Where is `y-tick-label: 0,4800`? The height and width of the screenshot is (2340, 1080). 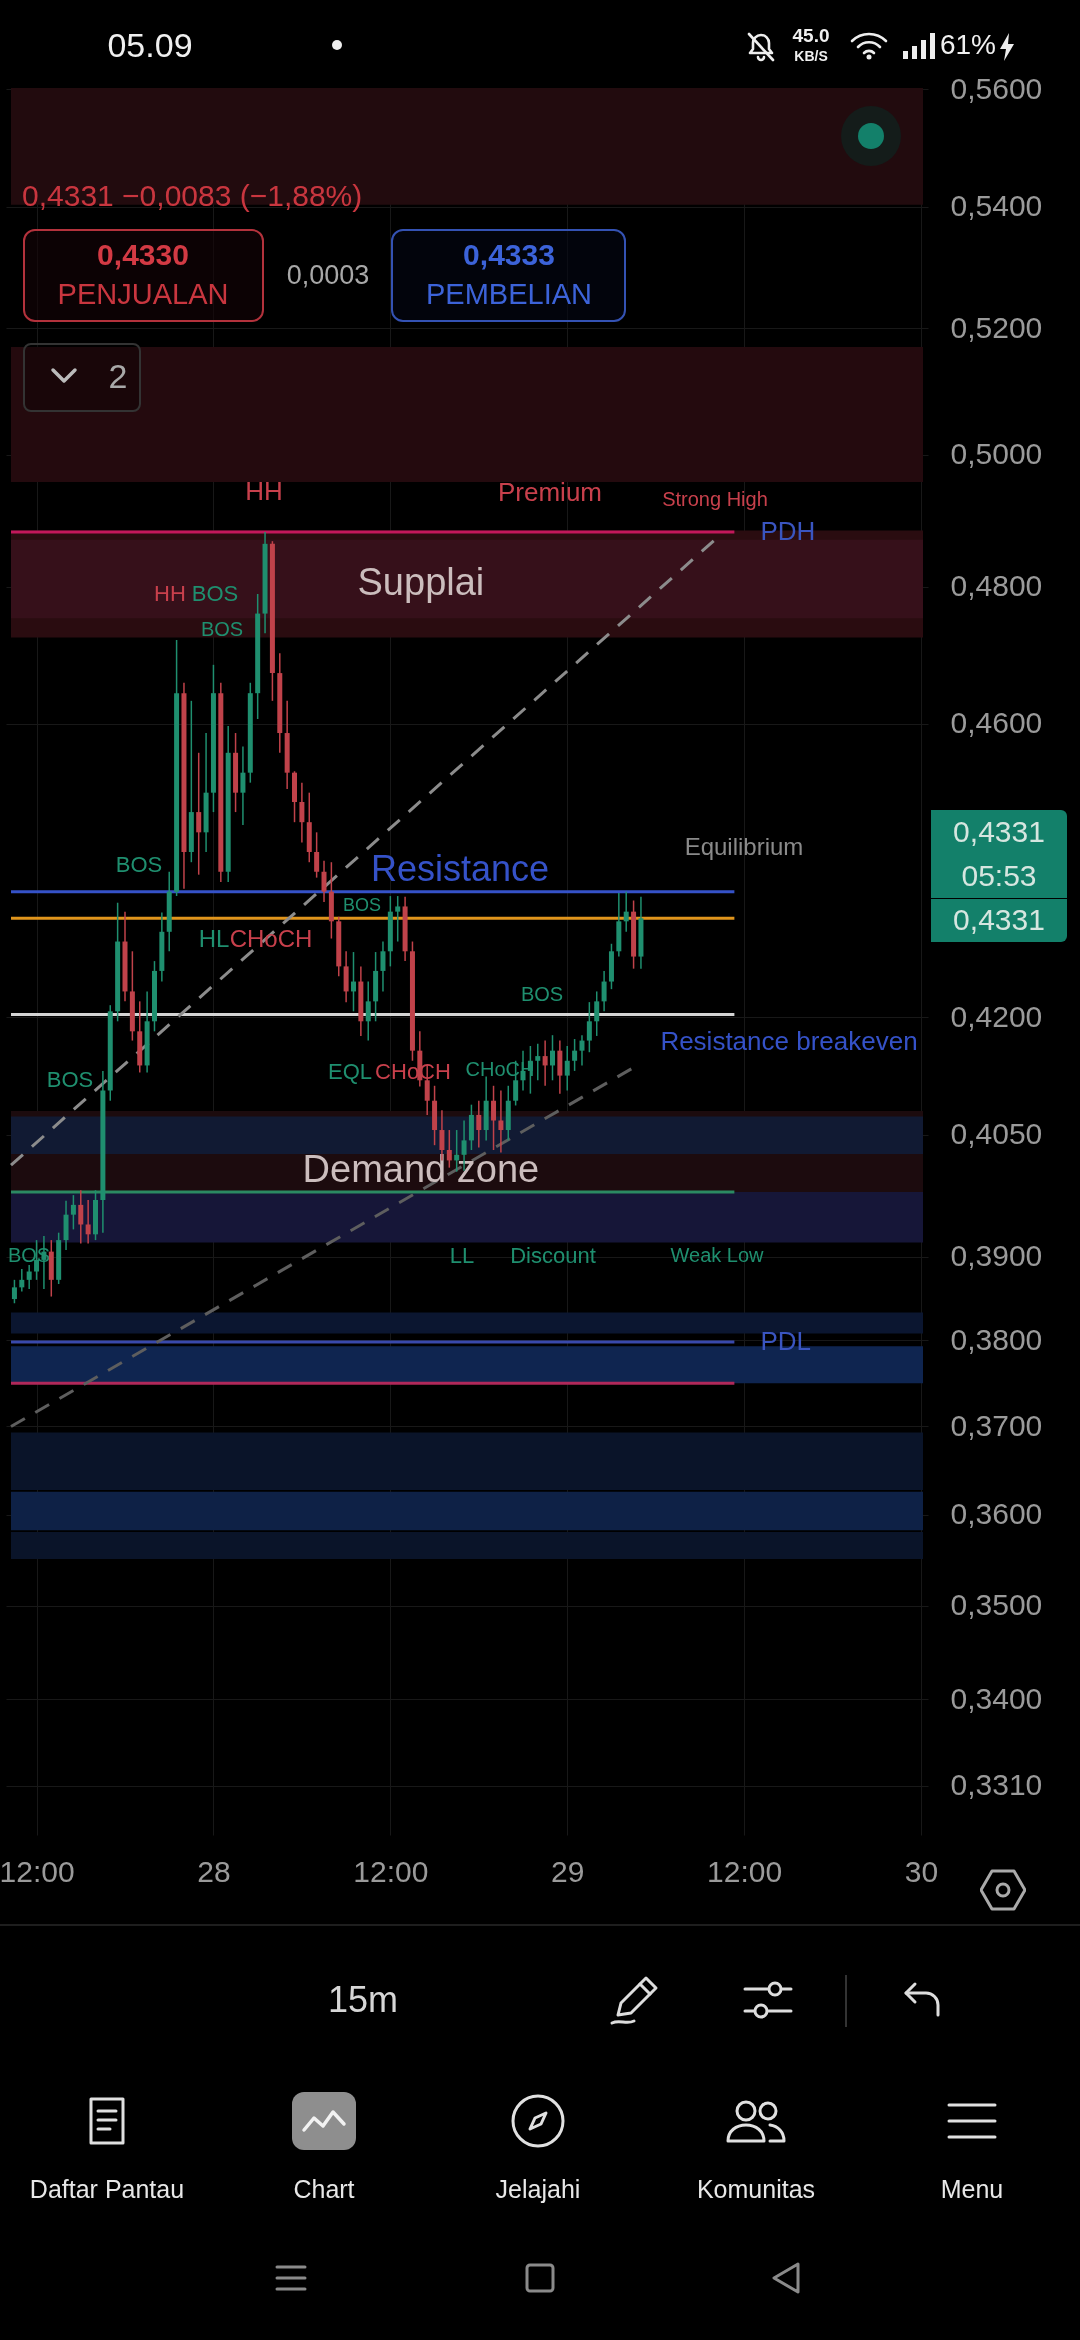
y-tick-label: 0,4800 is located at coordinates (996, 586).